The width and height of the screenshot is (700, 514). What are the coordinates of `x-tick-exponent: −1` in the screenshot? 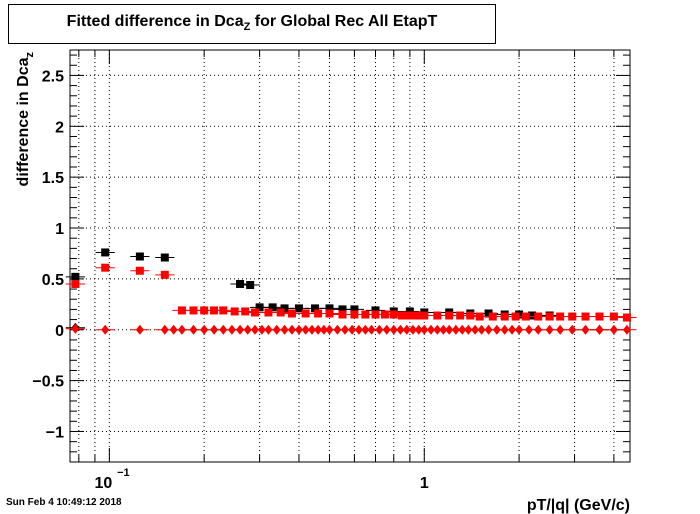 It's located at (123, 473).